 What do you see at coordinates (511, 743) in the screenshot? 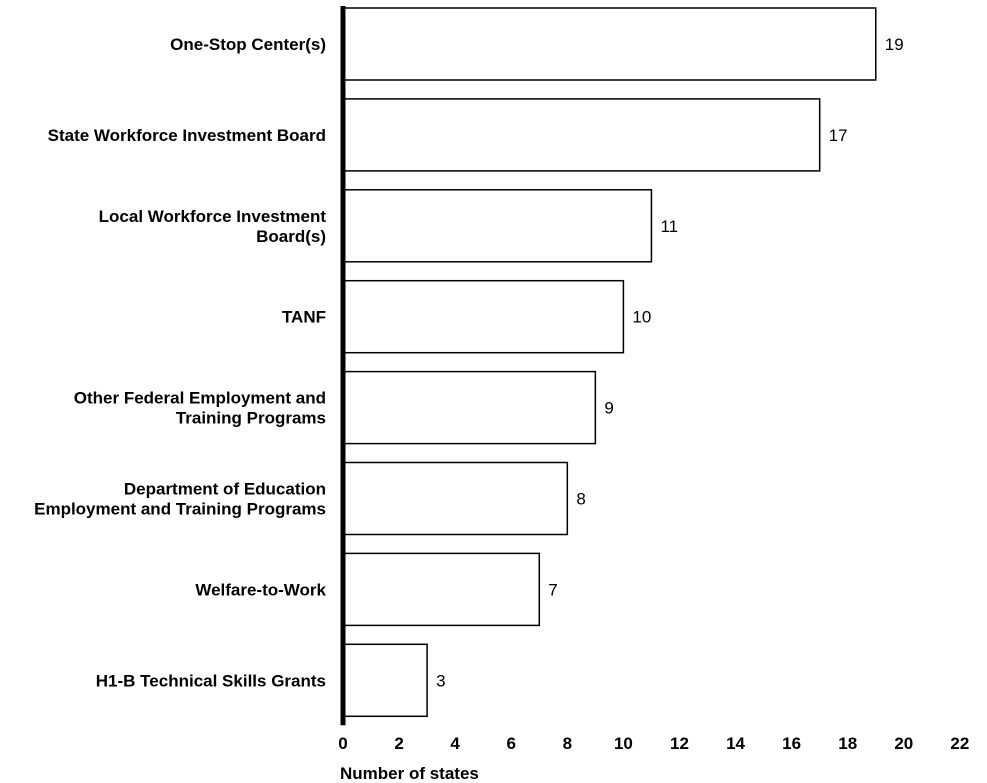
I see `x-tick-3: 6` at bounding box center [511, 743].